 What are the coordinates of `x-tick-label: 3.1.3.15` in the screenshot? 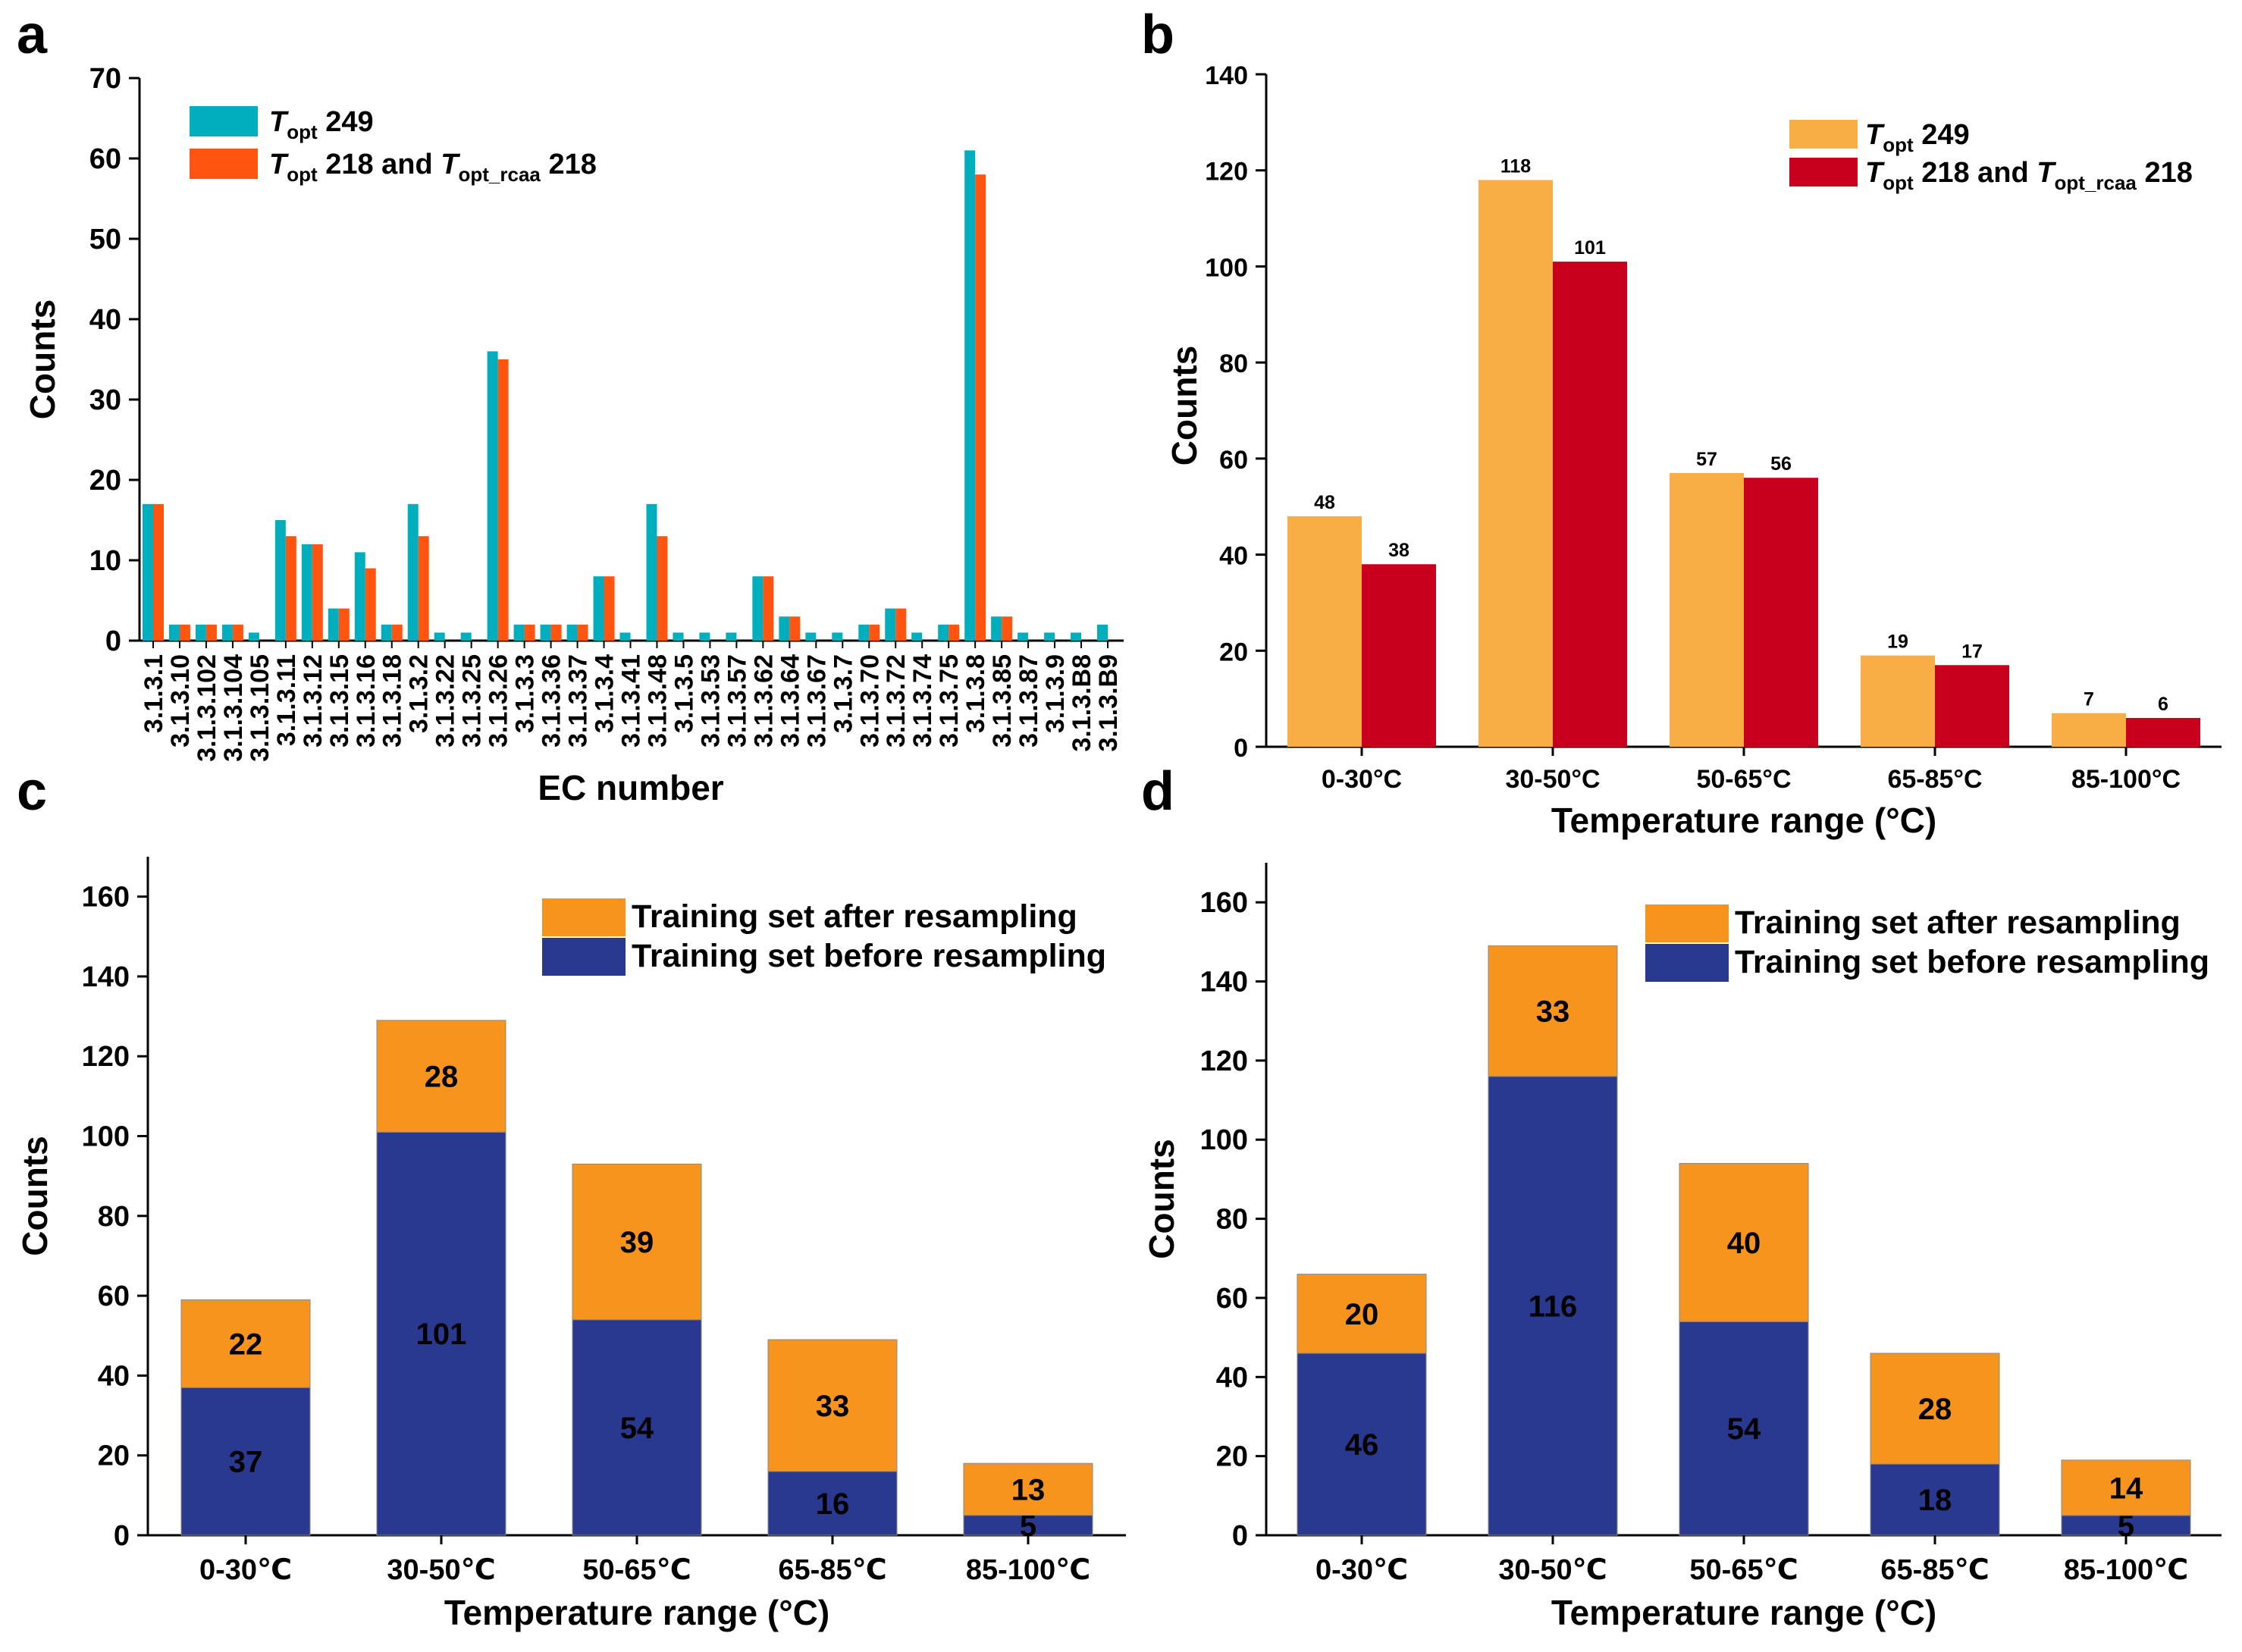 It's located at (339, 701).